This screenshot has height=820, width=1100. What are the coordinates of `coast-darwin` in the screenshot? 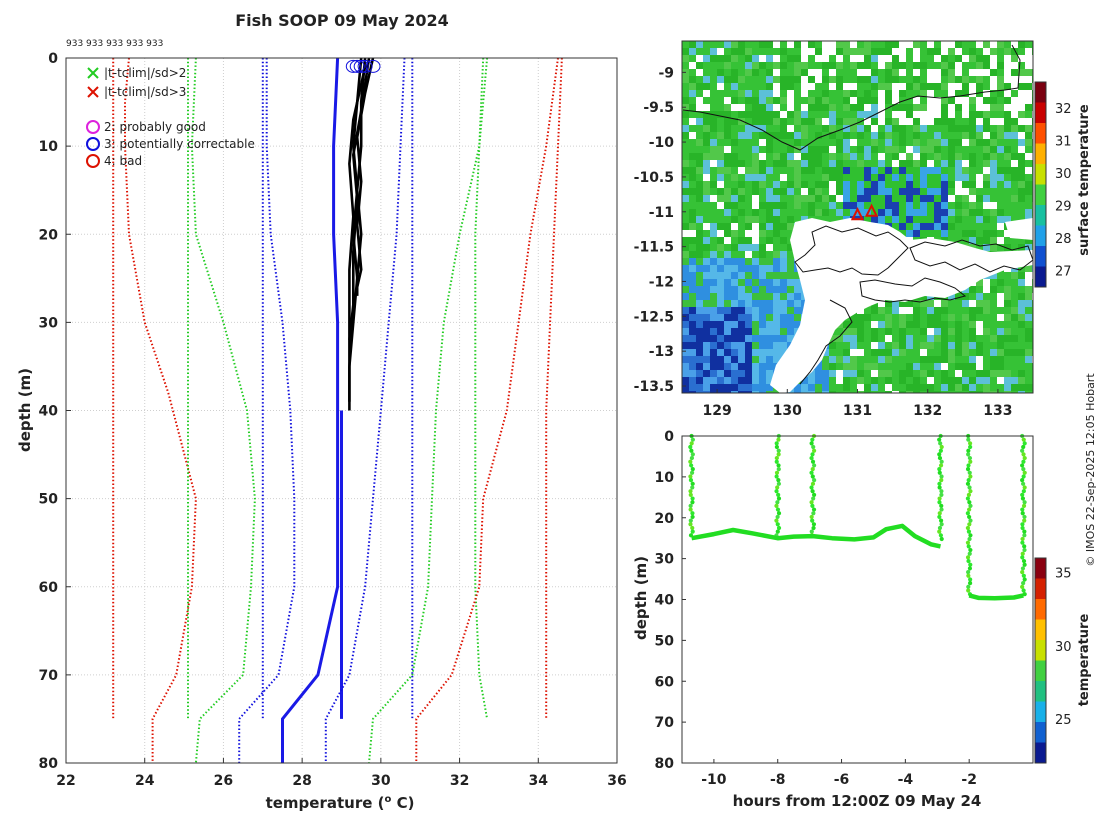 It's located at (826, 342).